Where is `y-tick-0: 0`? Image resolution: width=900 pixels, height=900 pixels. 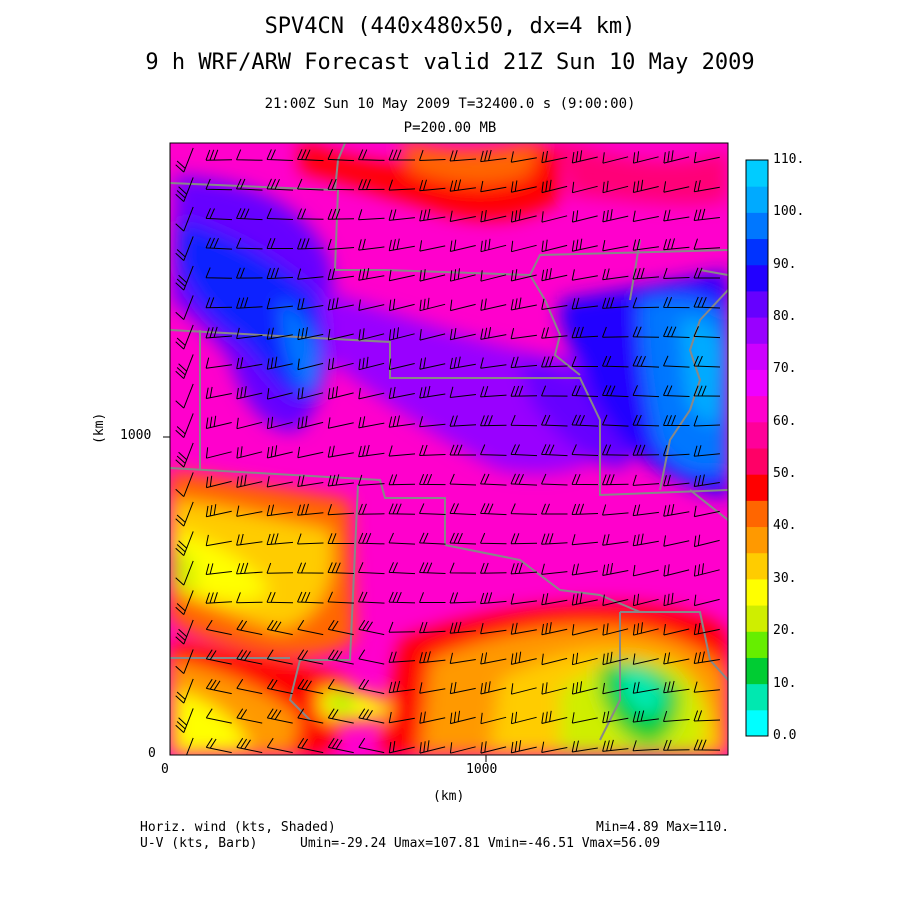 y-tick-0: 0 is located at coordinates (152, 753).